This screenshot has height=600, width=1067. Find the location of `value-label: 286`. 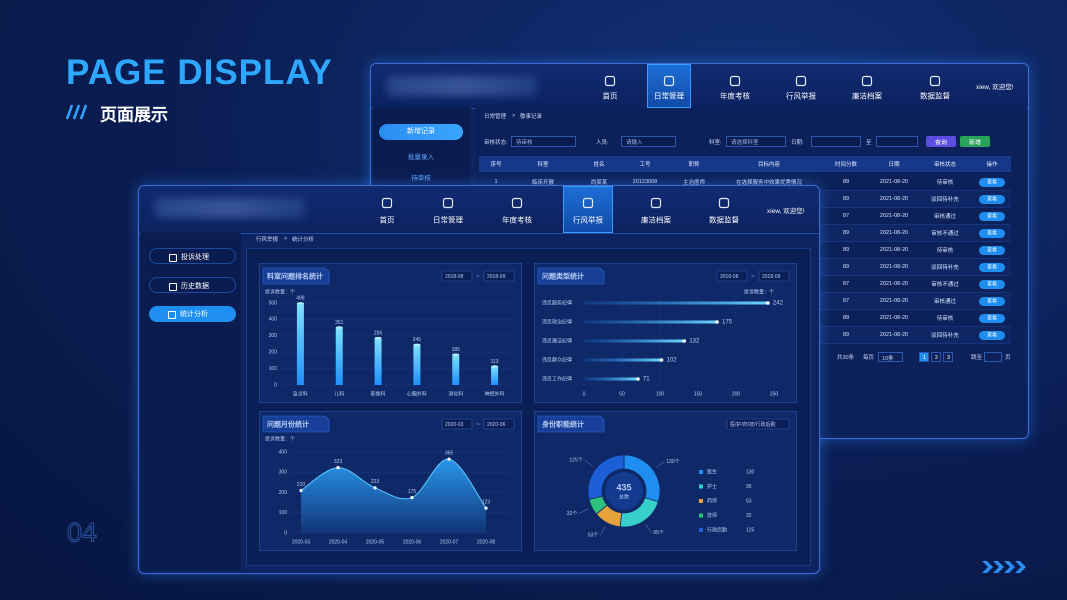

value-label: 286 is located at coordinates (378, 333).